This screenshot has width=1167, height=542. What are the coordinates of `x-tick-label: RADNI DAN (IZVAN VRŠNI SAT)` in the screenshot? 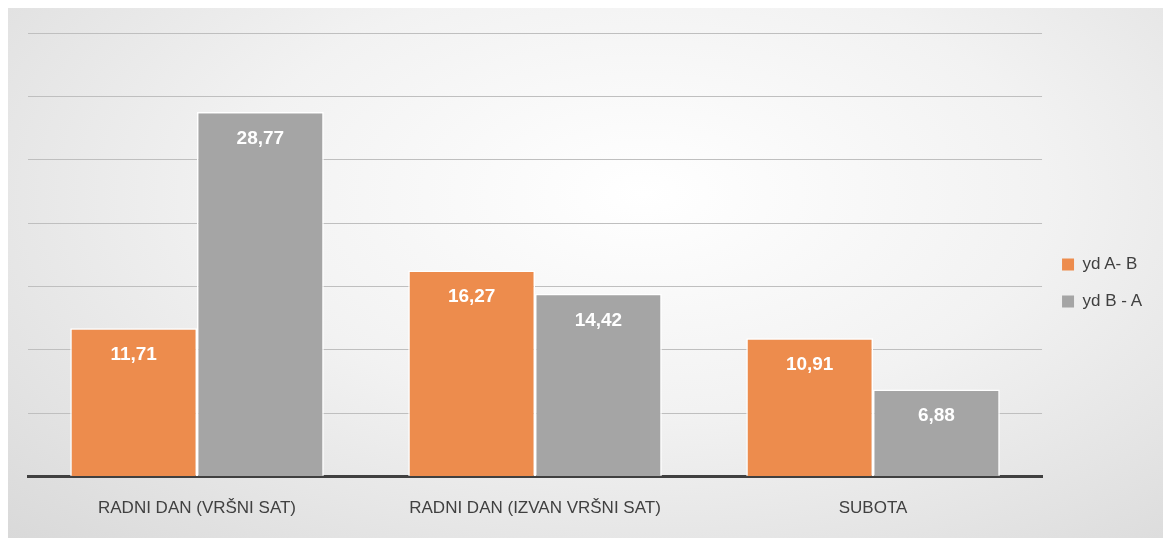 It's located at (535, 508).